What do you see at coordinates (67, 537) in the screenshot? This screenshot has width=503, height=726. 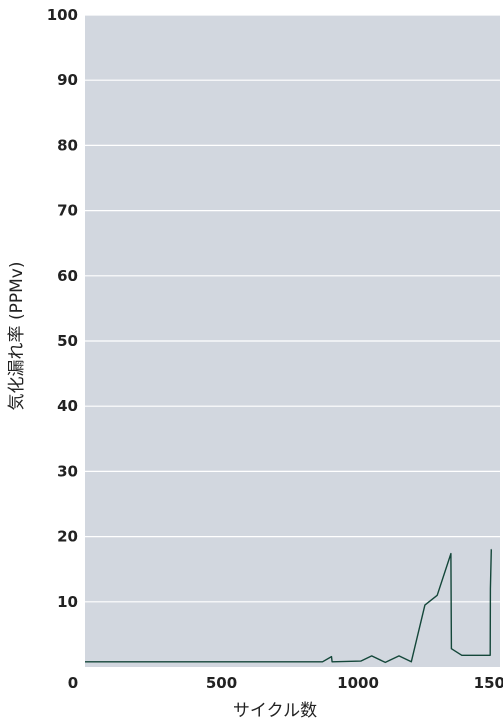 I see `y-tick-label: 20` at bounding box center [67, 537].